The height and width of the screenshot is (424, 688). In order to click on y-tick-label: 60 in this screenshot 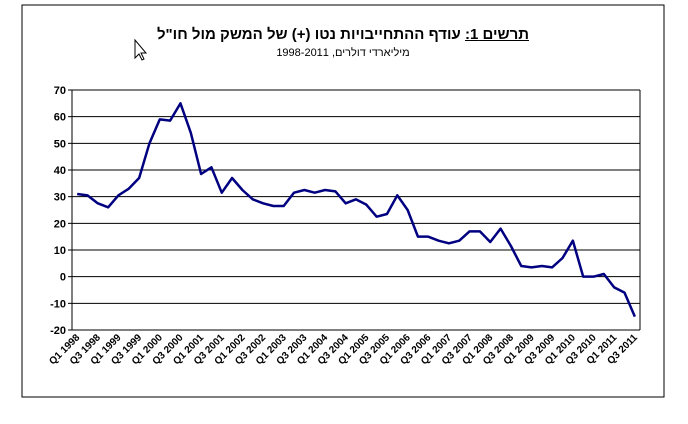, I will do `click(60, 118)`.